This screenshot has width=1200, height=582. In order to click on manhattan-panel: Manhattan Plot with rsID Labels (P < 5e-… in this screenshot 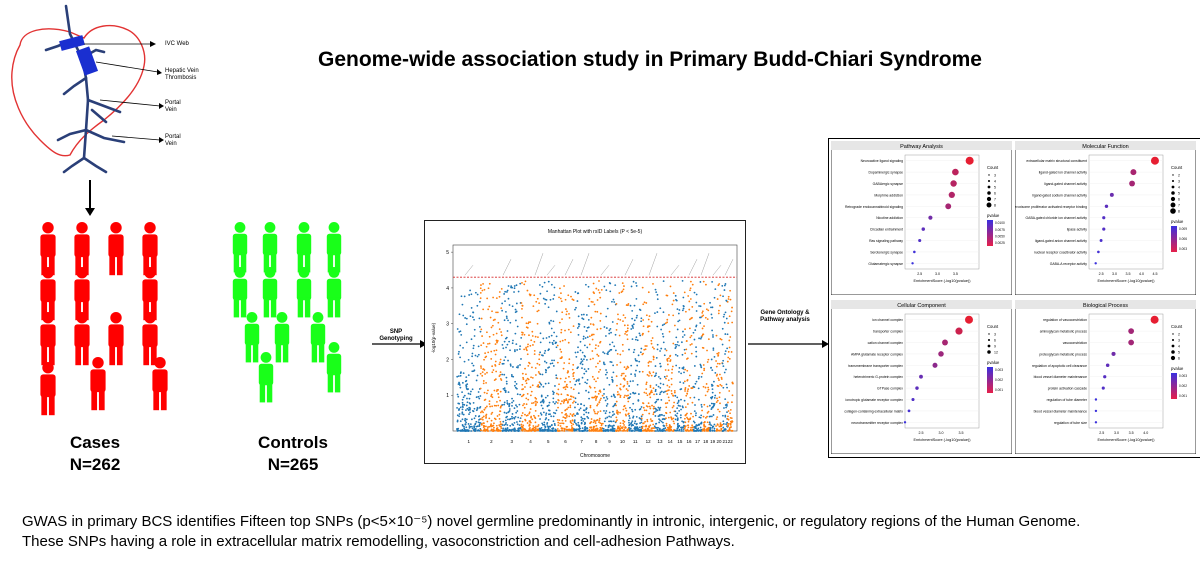, I will do `click(585, 342)`.